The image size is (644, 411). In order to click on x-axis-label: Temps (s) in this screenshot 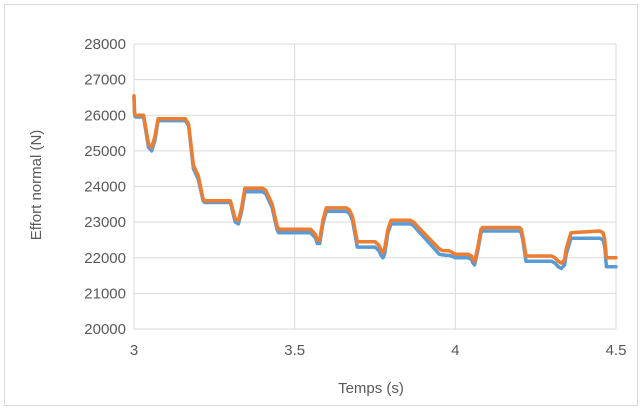, I will do `click(371, 388)`.